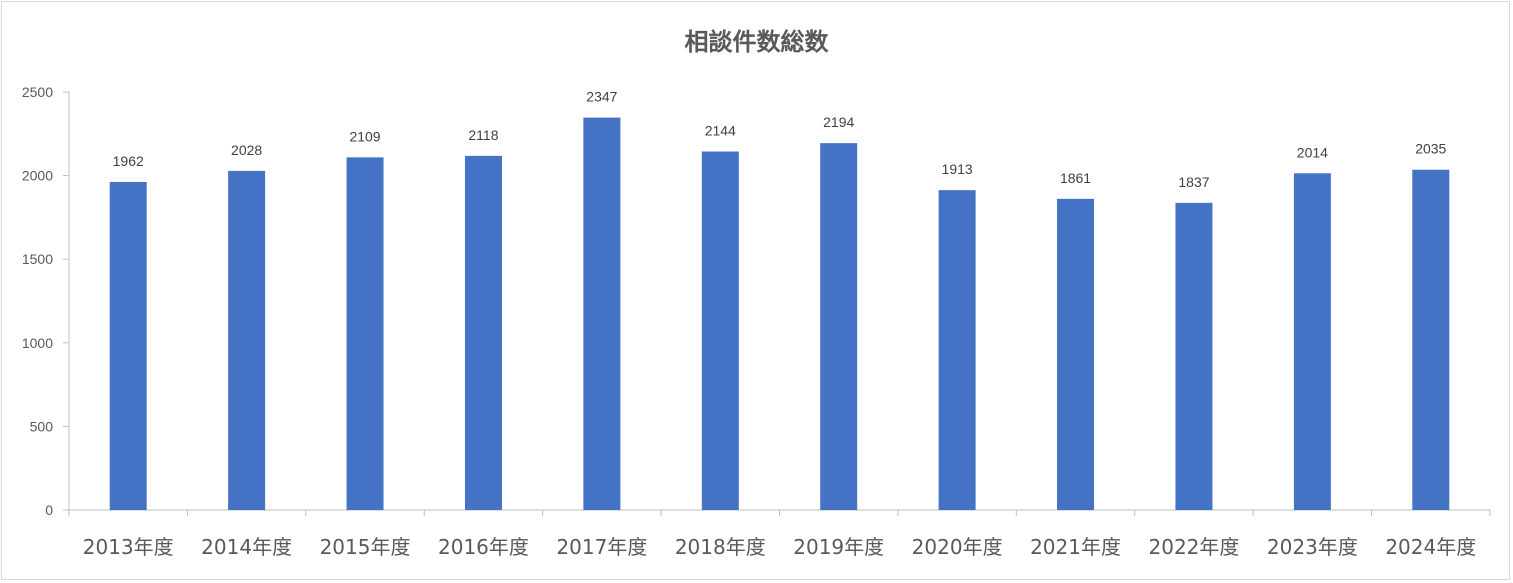 This screenshot has width=1513, height=583. What do you see at coordinates (1194, 547) in the screenshot?
I see `x-tick-label: 2022年度` at bounding box center [1194, 547].